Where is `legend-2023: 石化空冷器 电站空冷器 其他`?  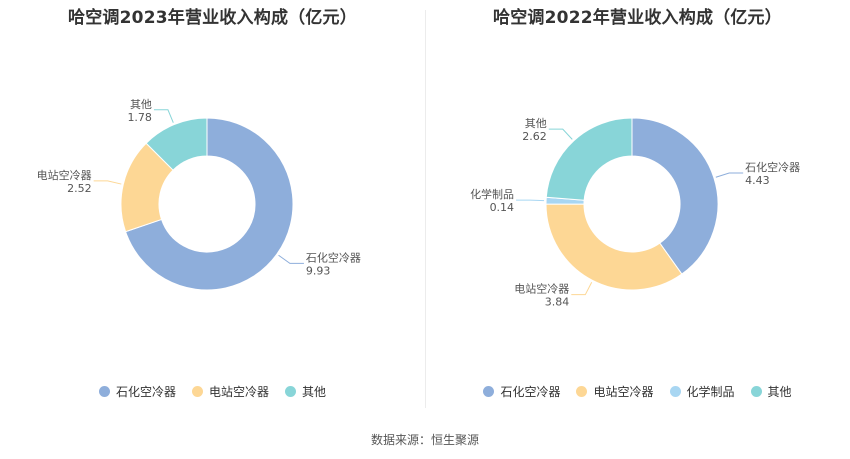 legend-2023: 石化空冷器 电站空冷器 其他 is located at coordinates (212, 391).